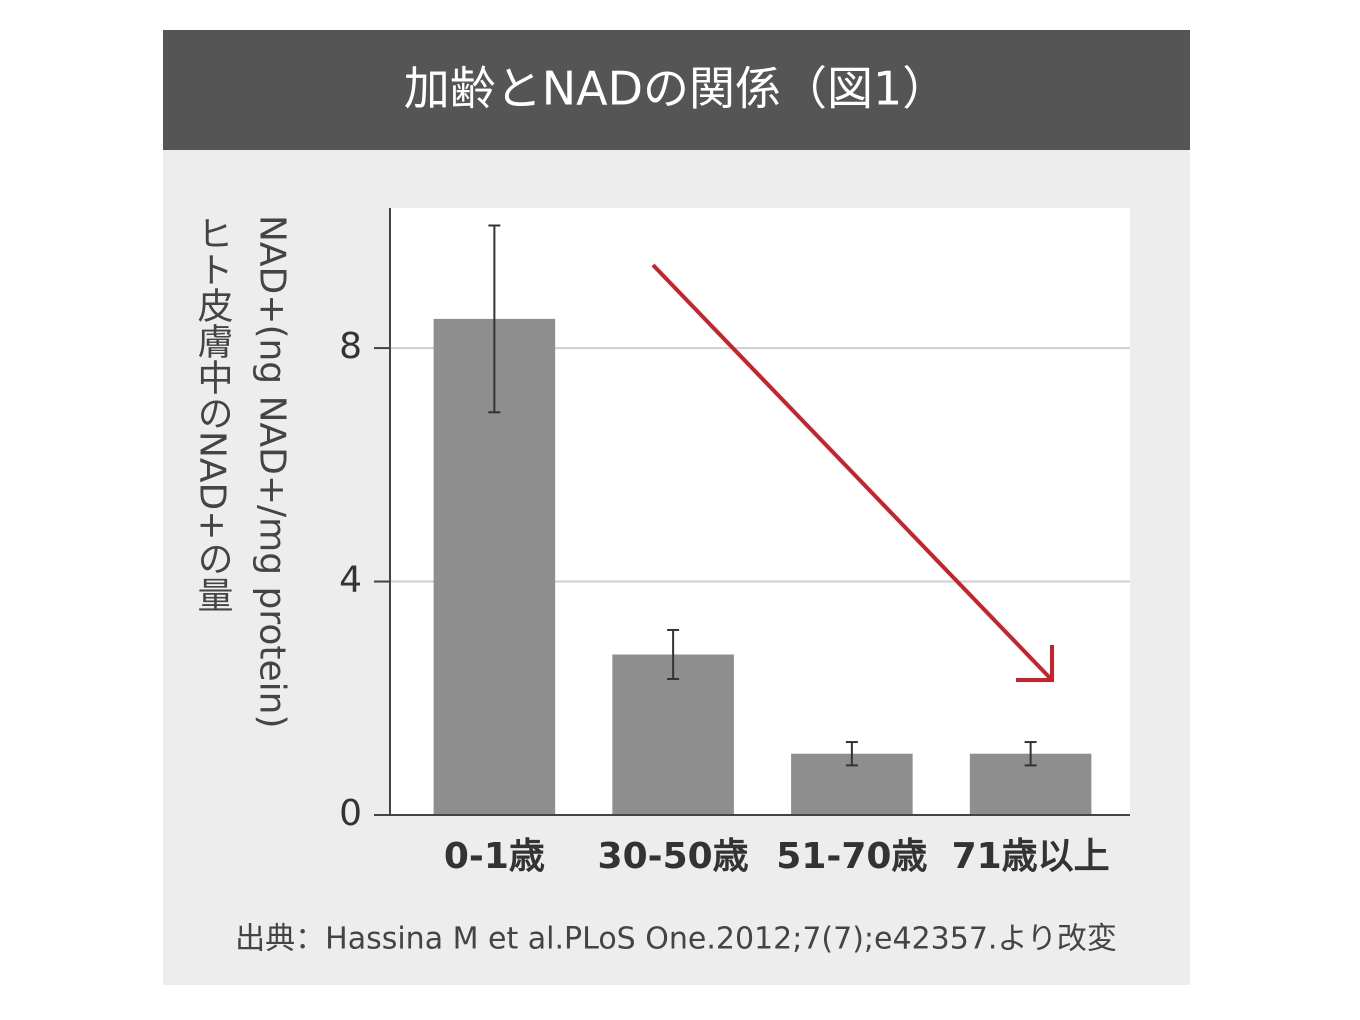 This screenshot has width=1360, height=1020. I want to click on header, so click(676, 90).